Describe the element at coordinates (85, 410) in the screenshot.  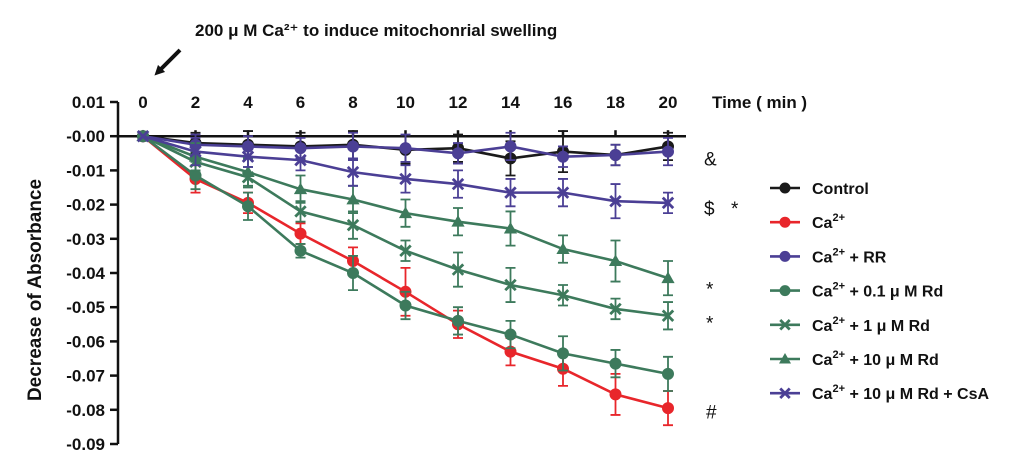
I see `y-tick-label: -0.08` at that location.